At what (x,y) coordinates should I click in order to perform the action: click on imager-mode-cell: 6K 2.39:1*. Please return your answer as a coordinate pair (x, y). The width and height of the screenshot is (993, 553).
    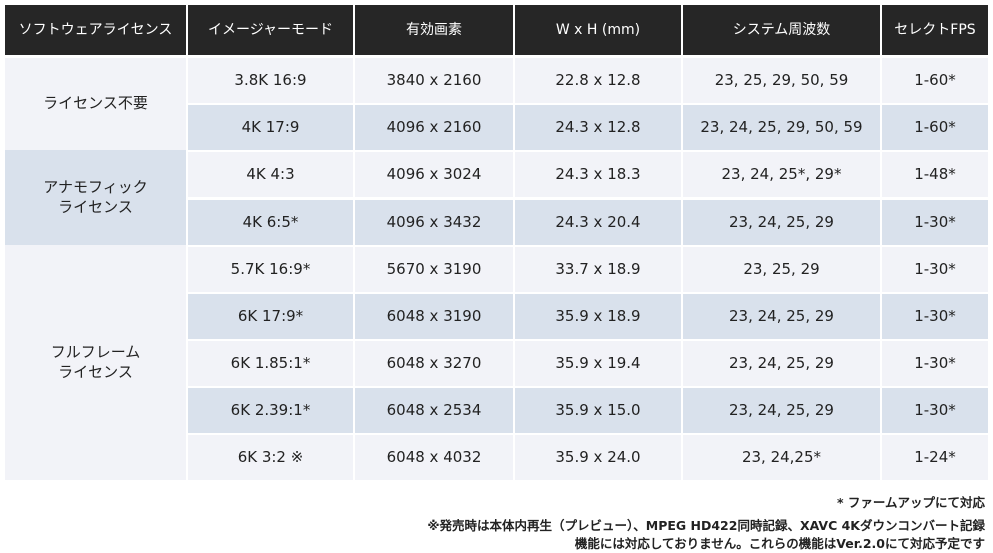
    Looking at the image, I should click on (270, 410).